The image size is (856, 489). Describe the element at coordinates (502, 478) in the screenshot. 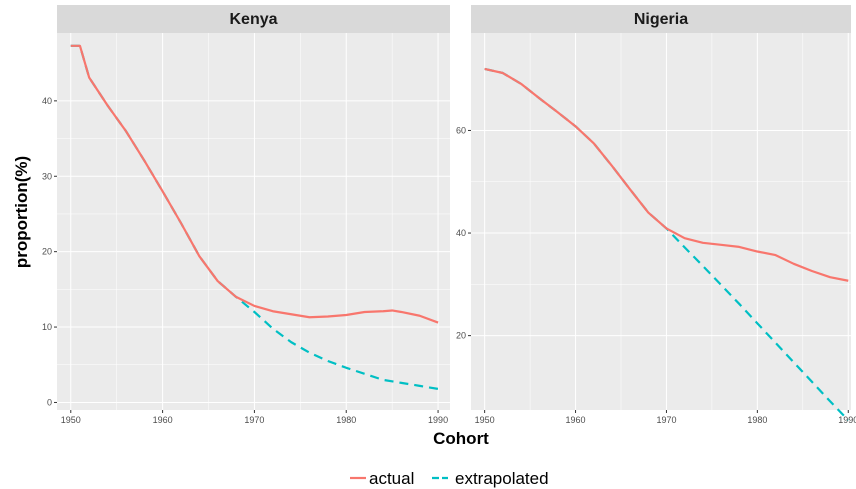

I see `legend-label-extrapolated: extrapolated` at that location.